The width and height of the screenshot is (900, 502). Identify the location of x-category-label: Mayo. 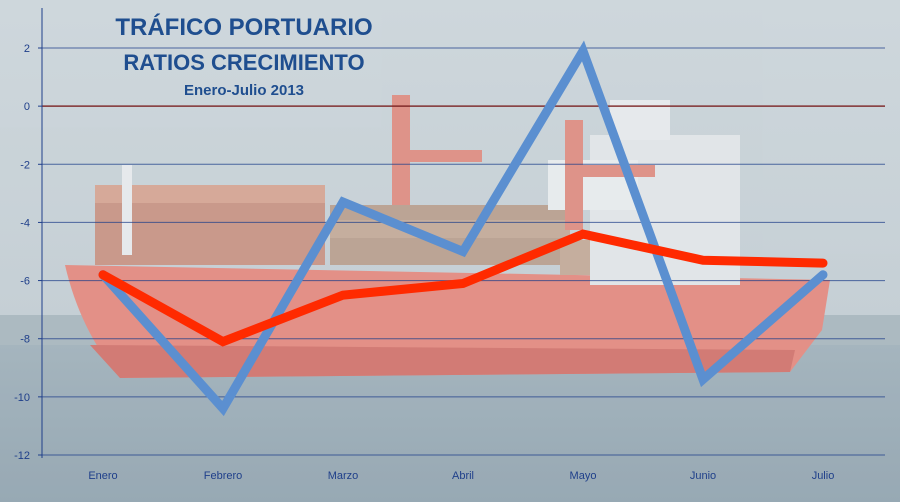
(583, 476).